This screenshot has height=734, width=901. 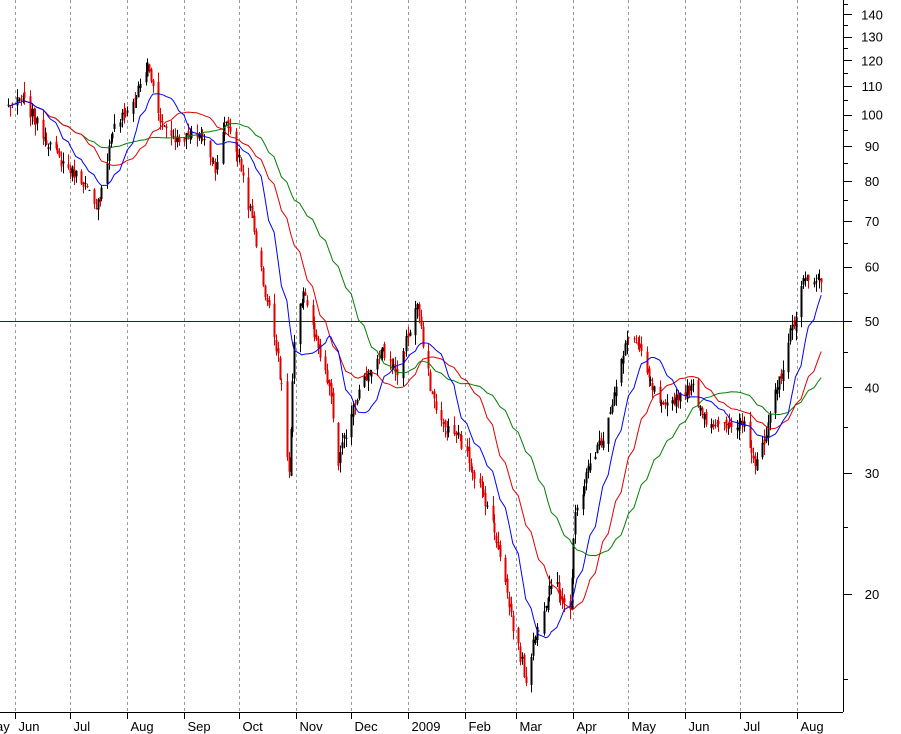 I want to click on y-tick-label: 40, so click(x=872, y=387).